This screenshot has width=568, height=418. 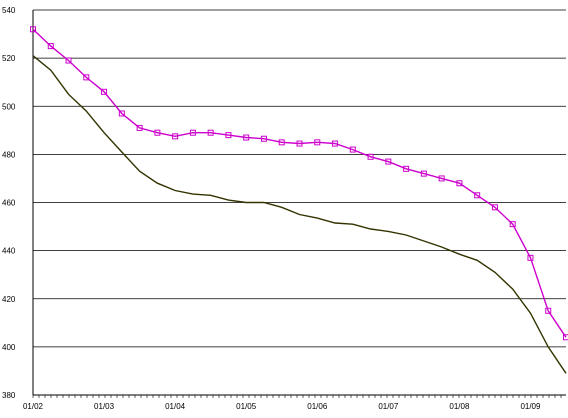 What do you see at coordinates (9, 347) in the screenshot?
I see `y-tick-label: 400` at bounding box center [9, 347].